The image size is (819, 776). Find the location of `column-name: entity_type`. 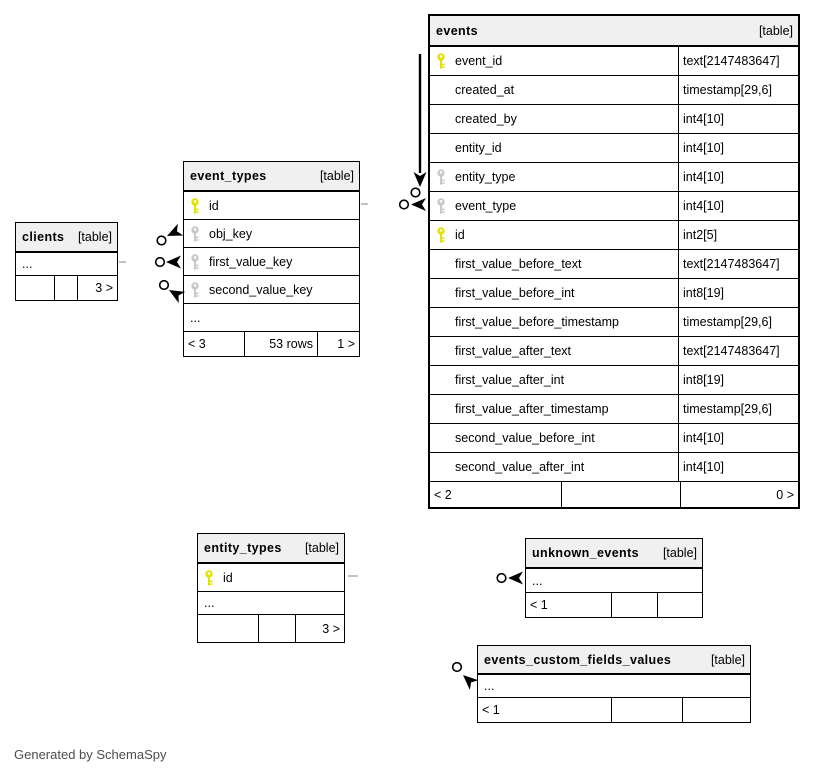

column-name: entity_type is located at coordinates (485, 177).